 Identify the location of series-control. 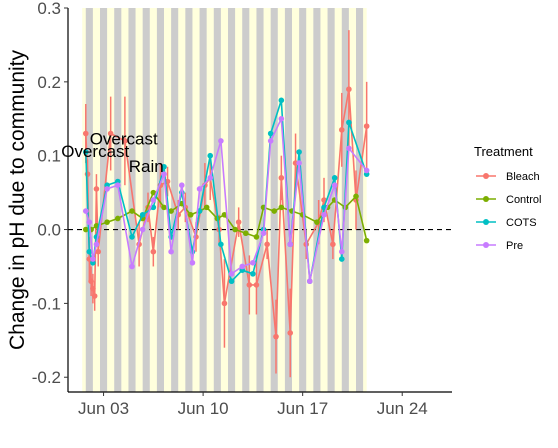
(226, 216).